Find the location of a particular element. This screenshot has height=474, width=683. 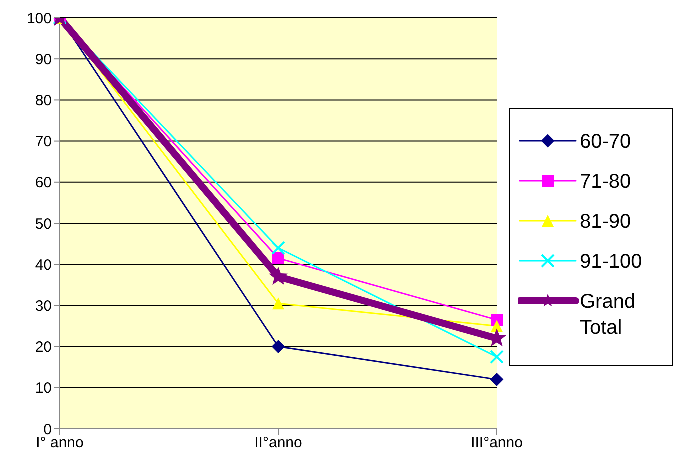

x-tick-label: II°anno is located at coordinates (278, 443).